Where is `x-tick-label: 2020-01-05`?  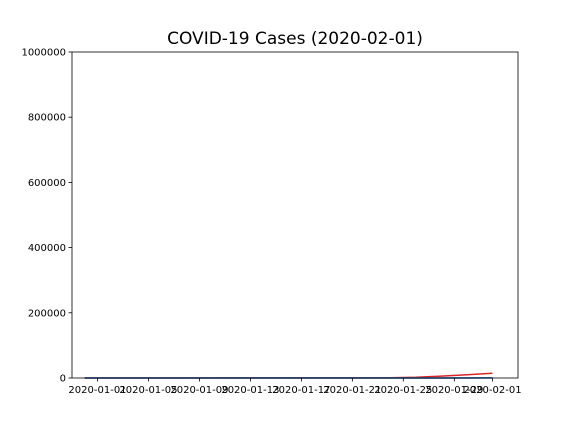 x-tick-label: 2020-01-05 is located at coordinates (148, 390).